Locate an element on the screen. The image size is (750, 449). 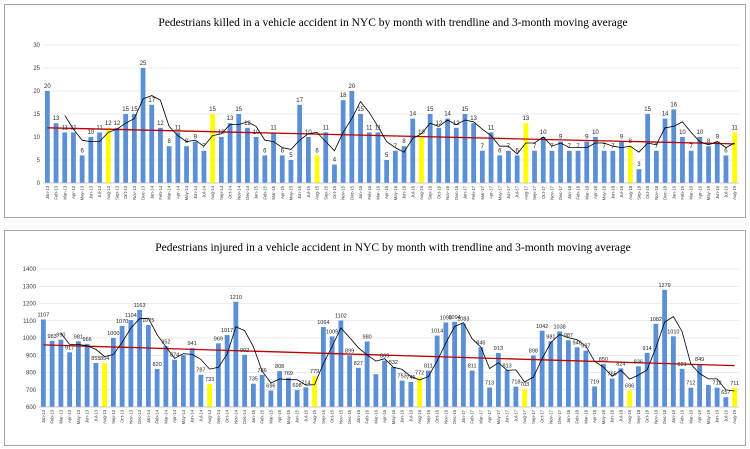
y-tick-label: 1000 is located at coordinates (30, 339).